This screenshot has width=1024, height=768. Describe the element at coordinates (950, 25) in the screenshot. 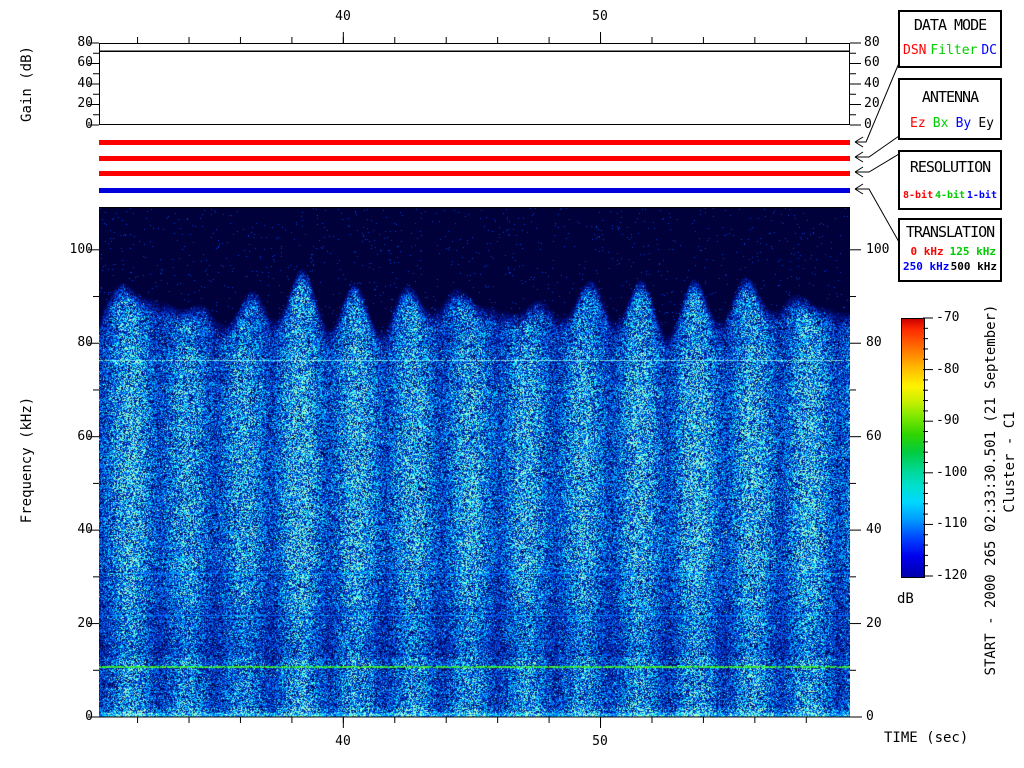

I see `panel-title: DATA MODE` at that location.